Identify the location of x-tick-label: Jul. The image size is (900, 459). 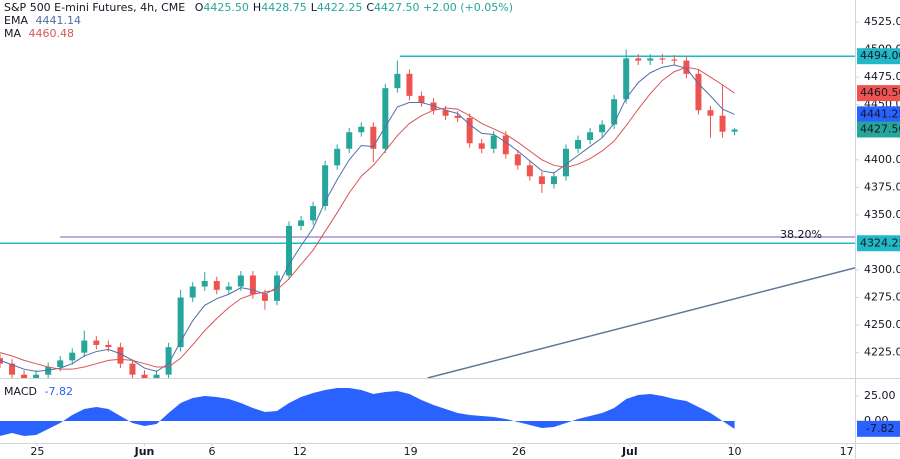
(629, 451).